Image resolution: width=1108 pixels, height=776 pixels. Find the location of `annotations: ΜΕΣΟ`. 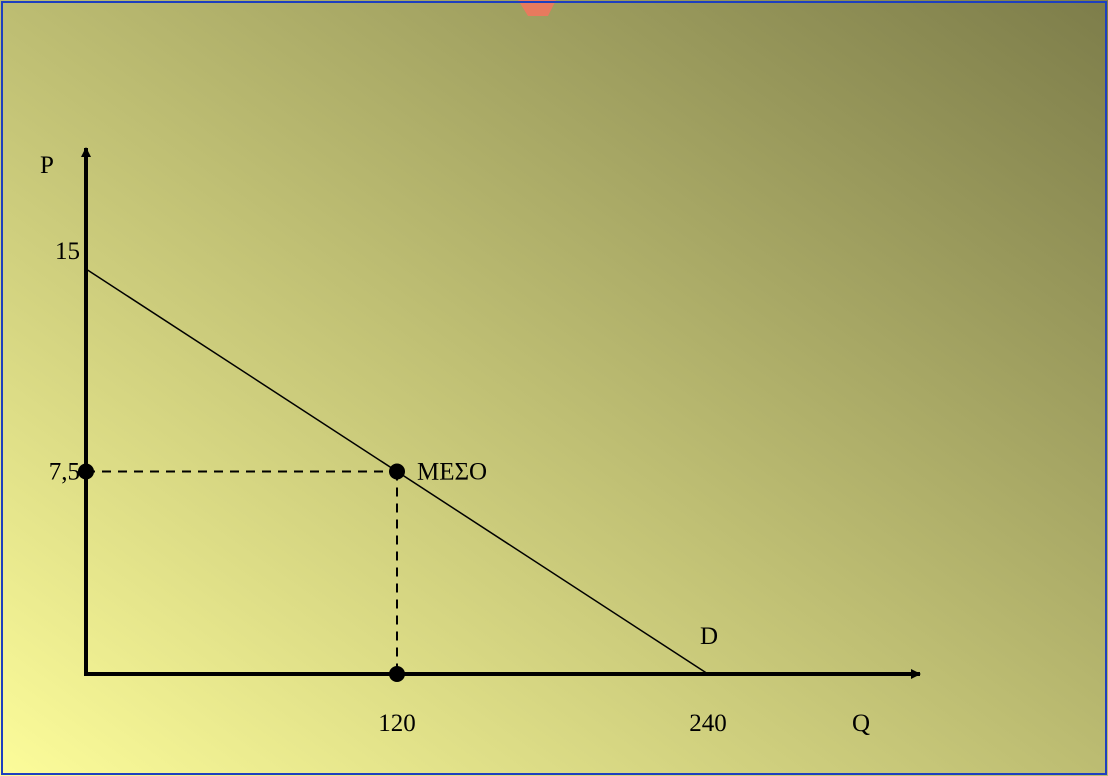

annotations: ΜΕΣΟ is located at coordinates (452, 472).